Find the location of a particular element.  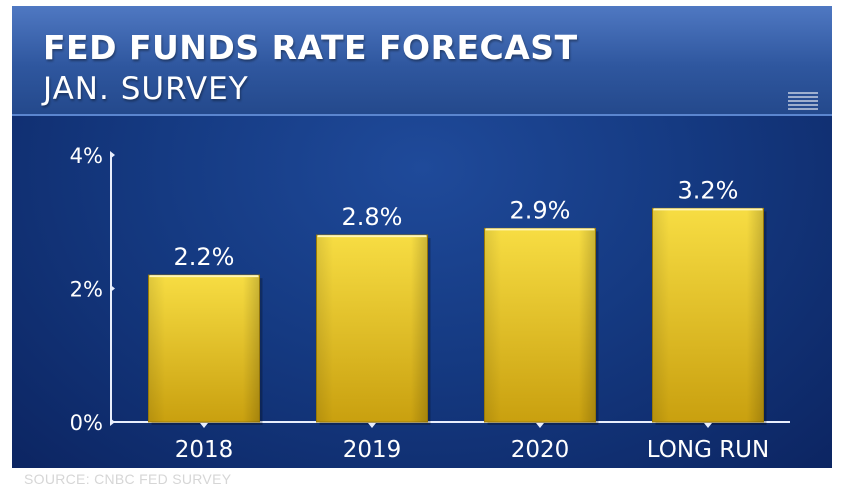

x-tick-label: LONG RUN is located at coordinates (708, 450).